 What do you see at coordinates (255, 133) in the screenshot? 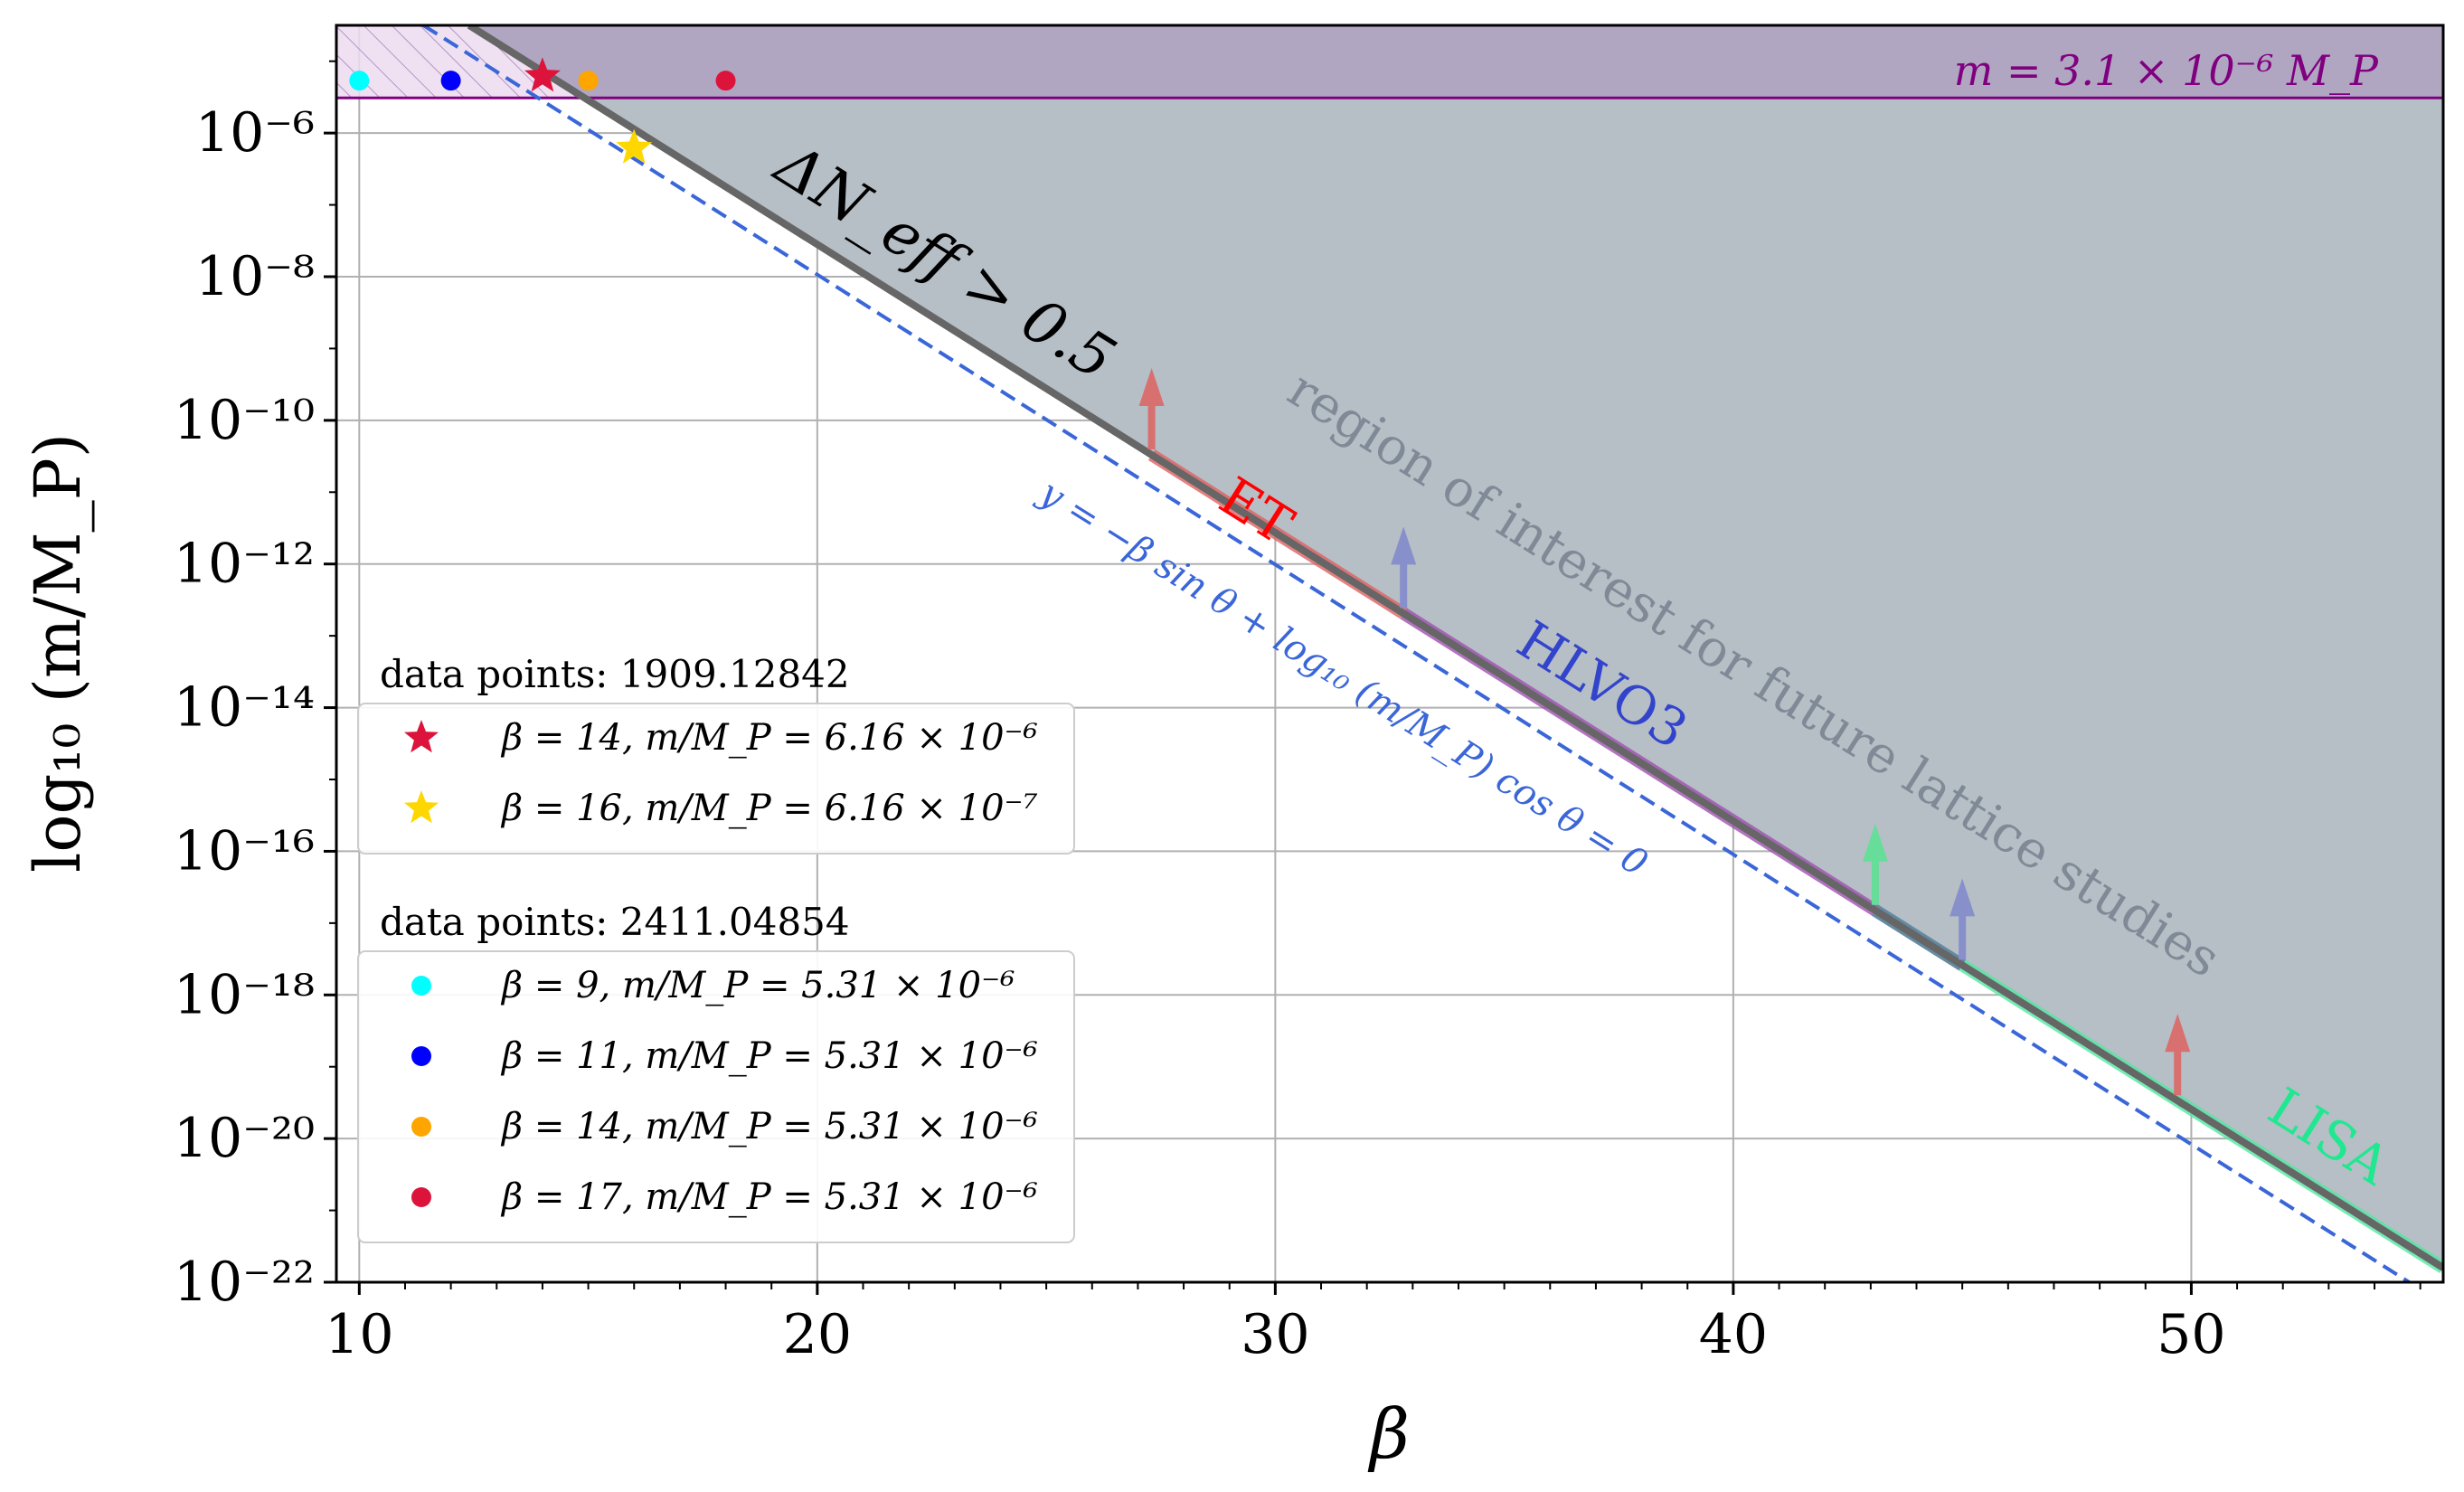
I see `y-tick-label: 10⁻⁶` at bounding box center [255, 133].